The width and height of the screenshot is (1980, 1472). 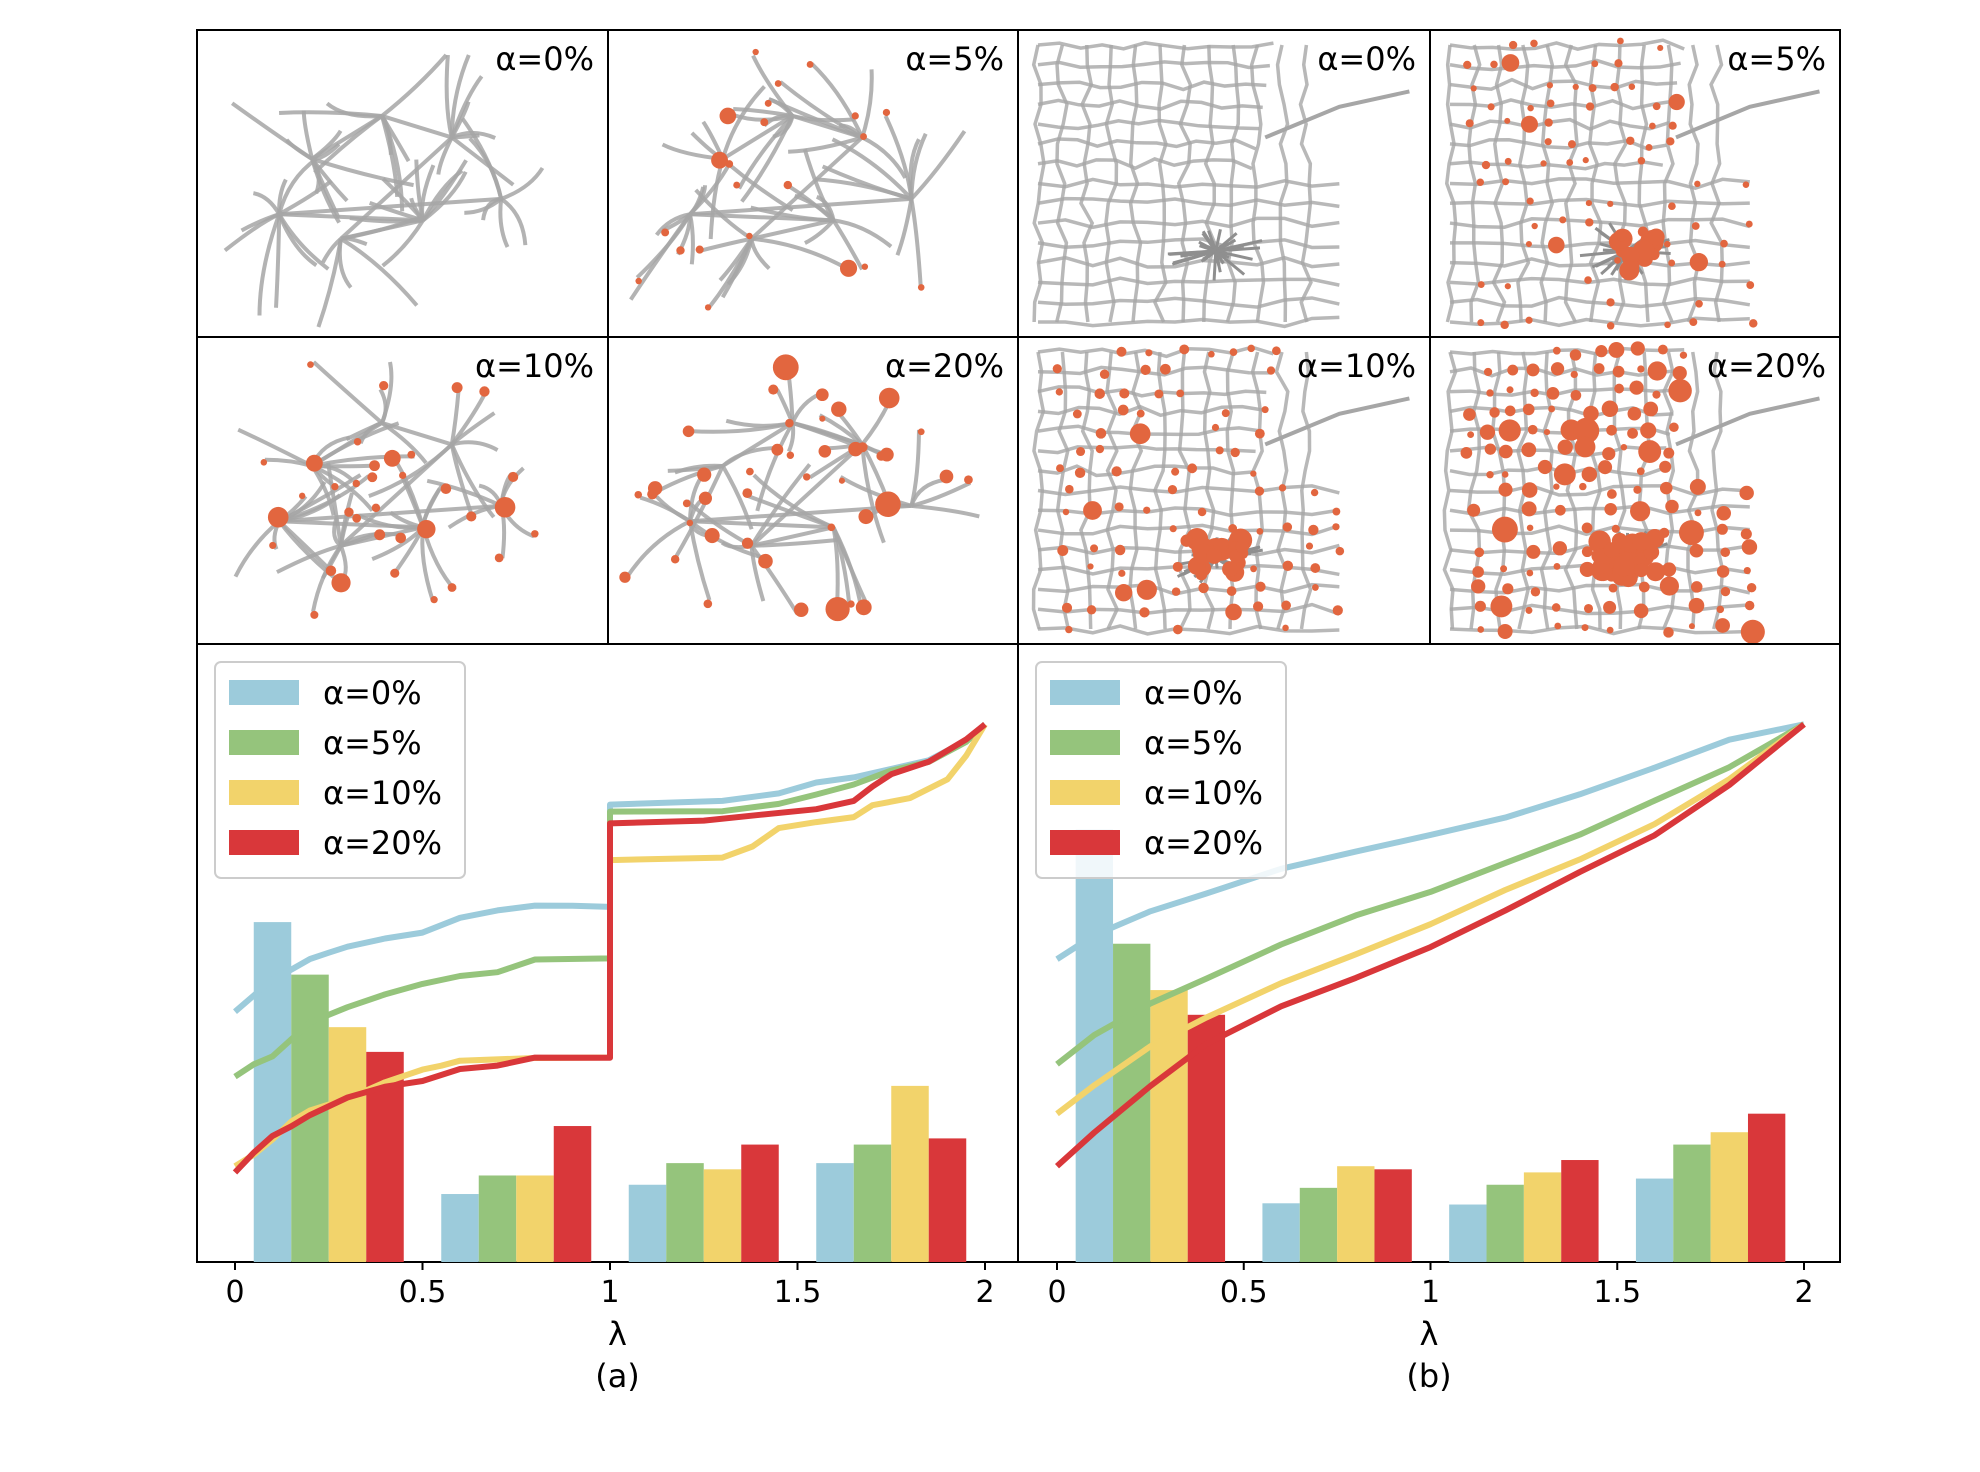 I want to click on x-axis-label: λ, so click(x=617, y=1334).